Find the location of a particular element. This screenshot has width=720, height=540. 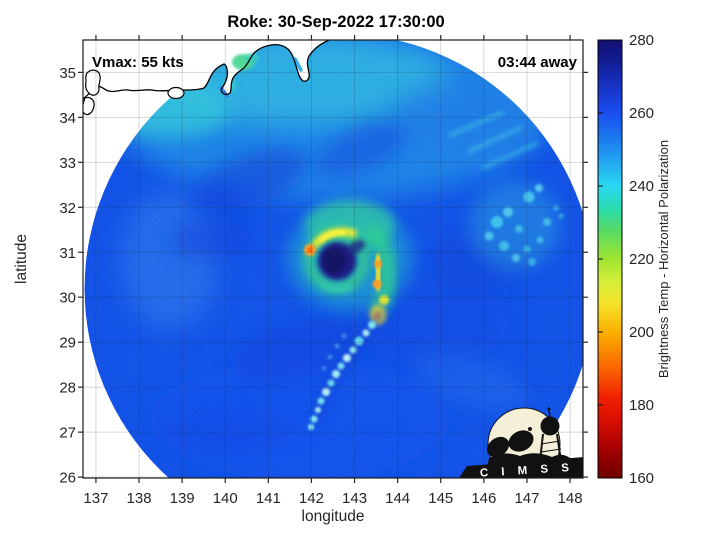

y-tick-label: 34 is located at coordinates (67, 118).